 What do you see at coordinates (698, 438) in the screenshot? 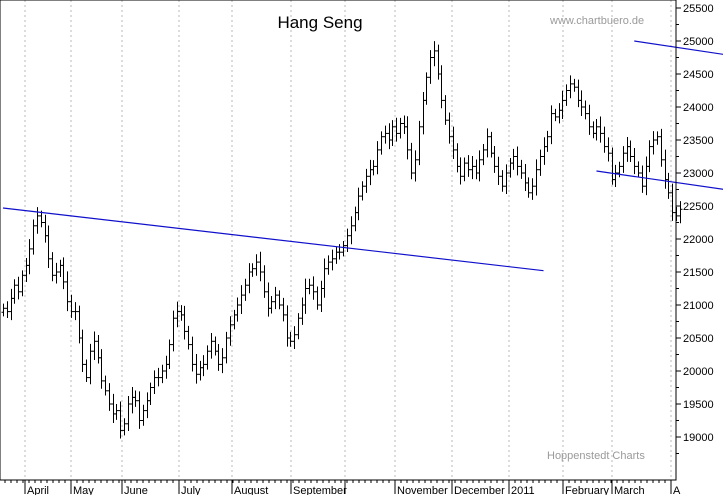
I see `y-tick-label: 19000` at bounding box center [698, 438].